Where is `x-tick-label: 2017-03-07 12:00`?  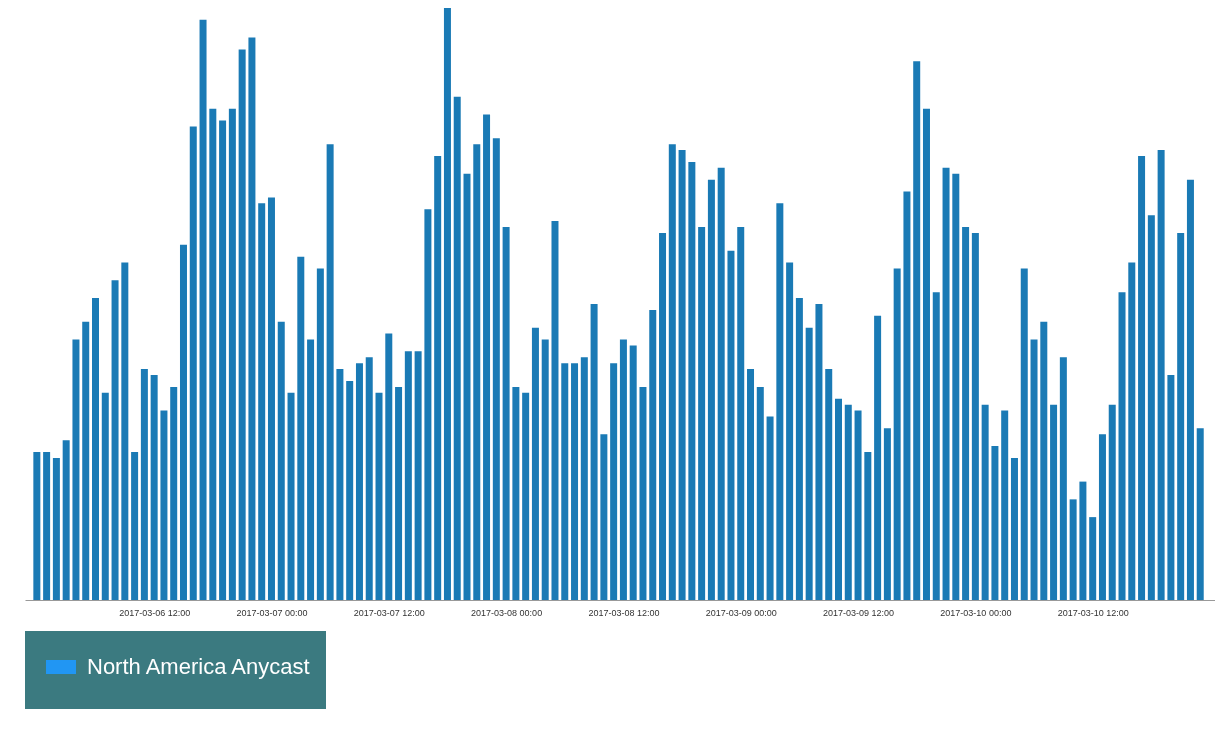 x-tick-label: 2017-03-07 12:00 is located at coordinates (389, 612).